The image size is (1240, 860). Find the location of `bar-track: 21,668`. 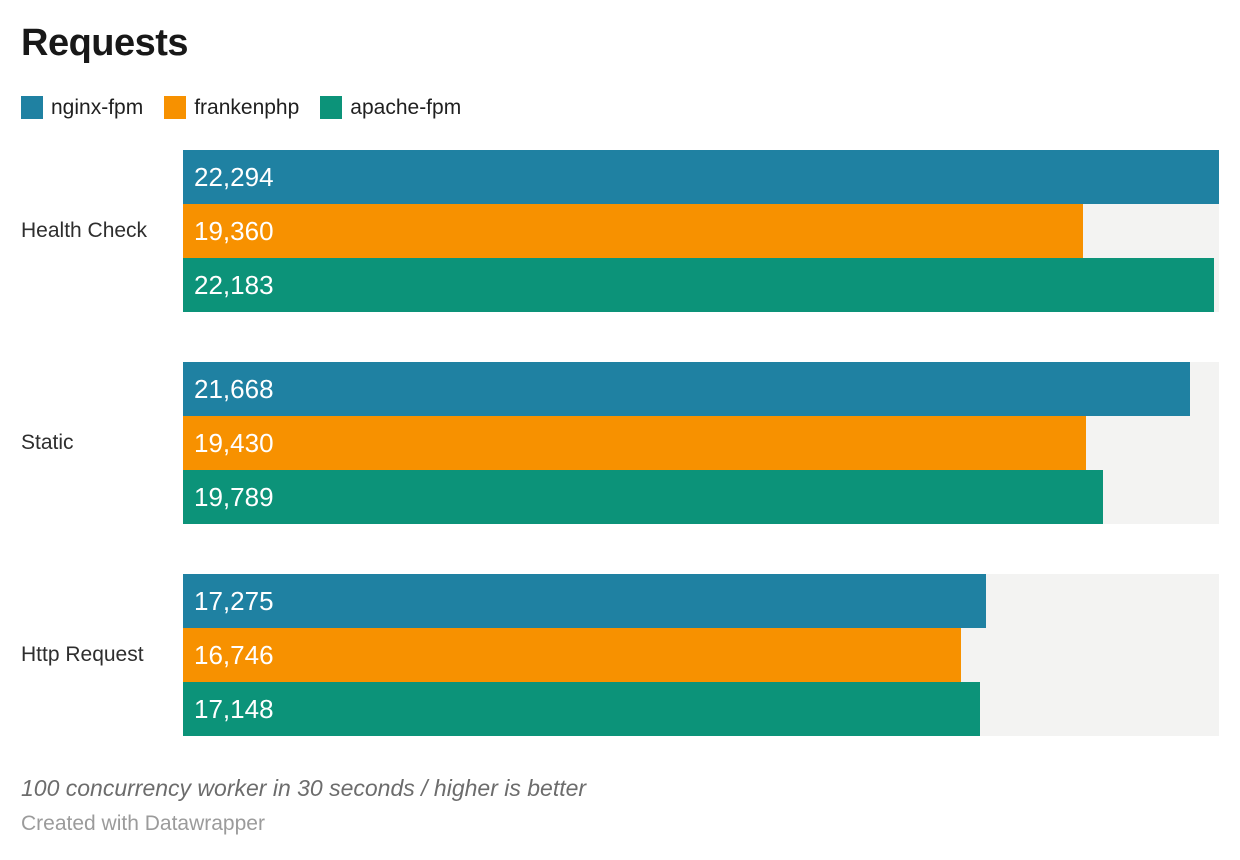

bar-track: 21,668 is located at coordinates (701, 389).